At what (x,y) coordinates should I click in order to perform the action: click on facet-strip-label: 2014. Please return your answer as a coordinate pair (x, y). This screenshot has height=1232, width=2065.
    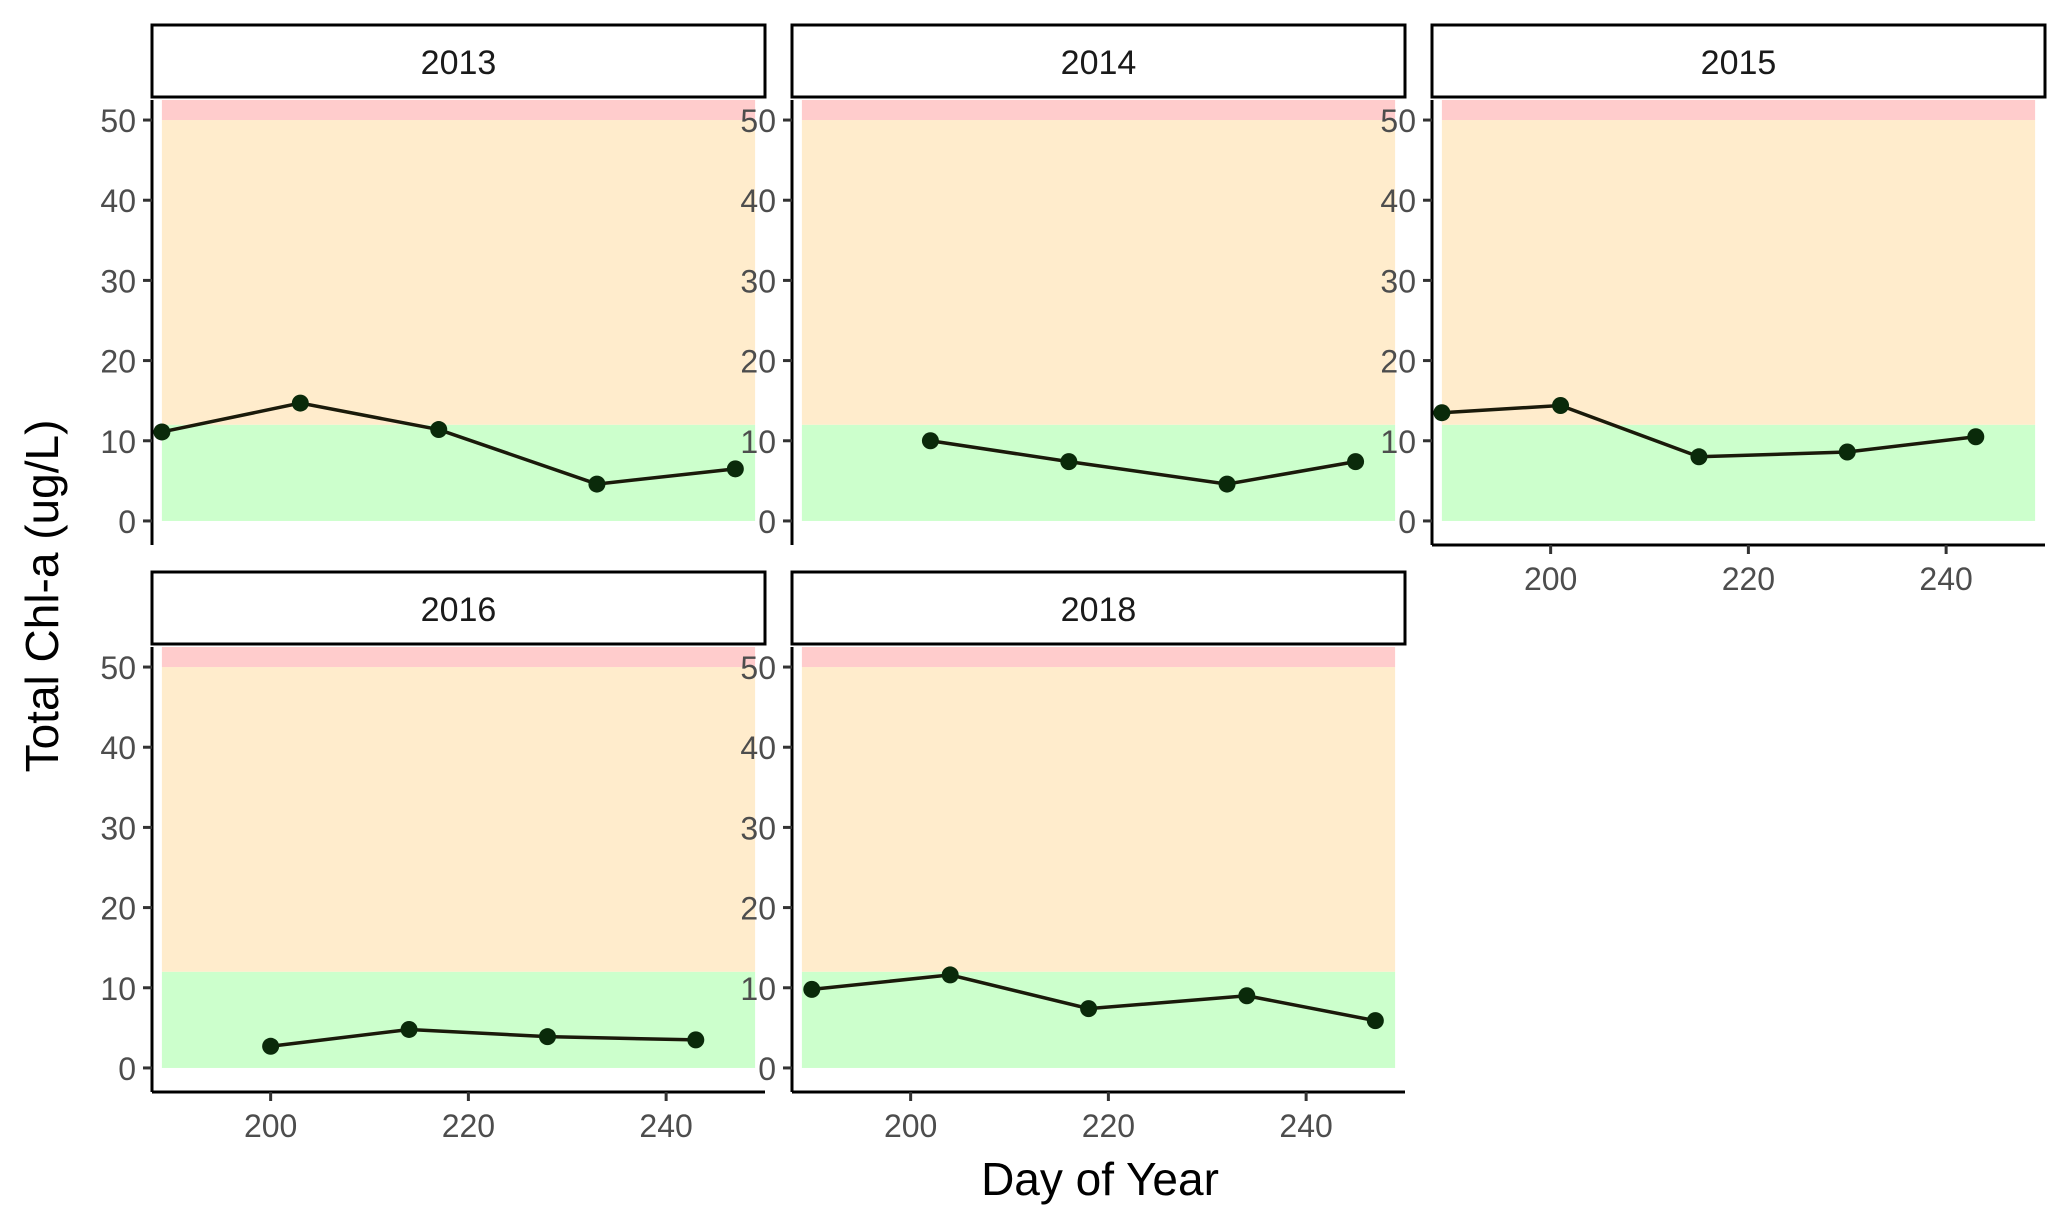
    Looking at the image, I should click on (1099, 63).